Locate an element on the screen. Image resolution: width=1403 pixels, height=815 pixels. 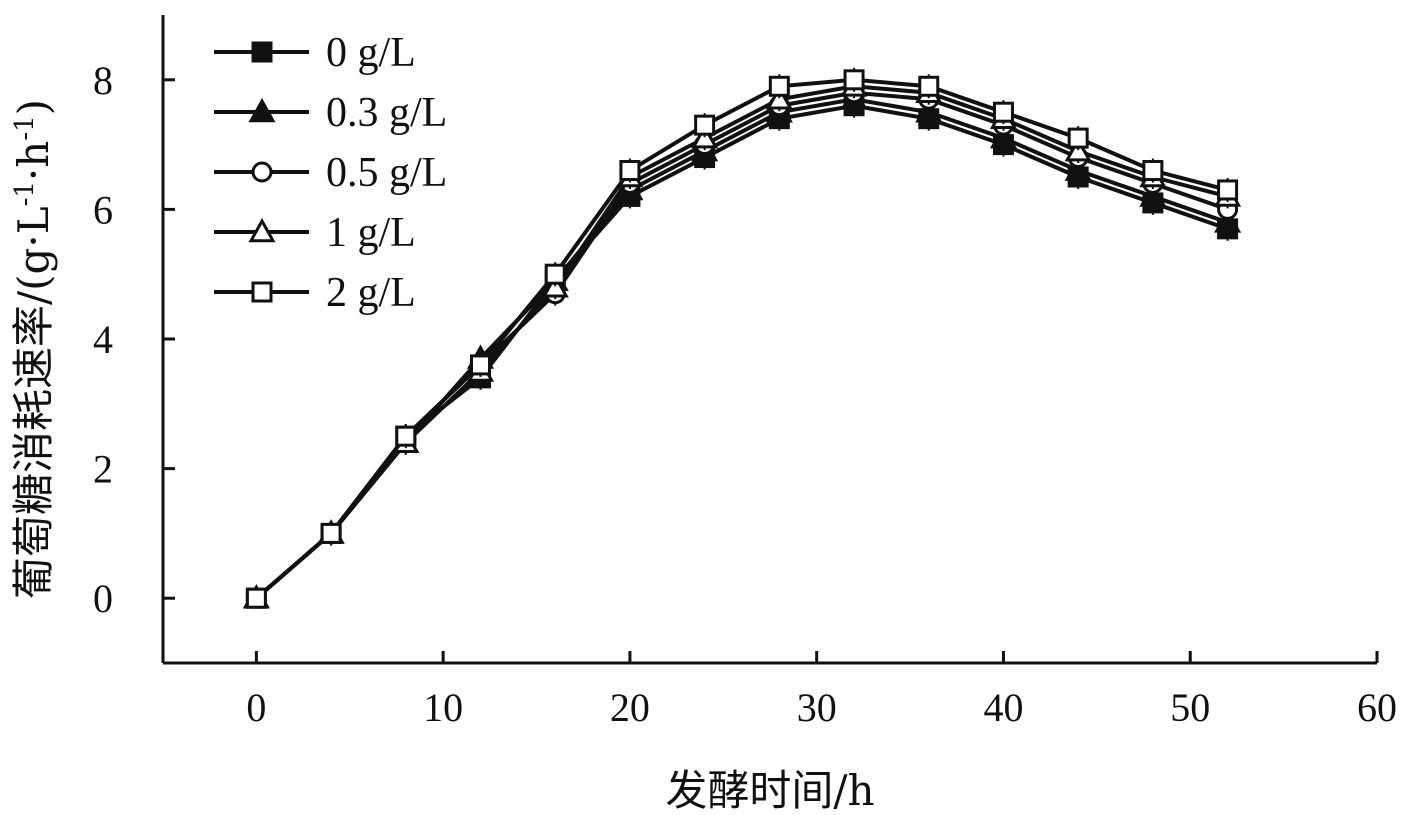
y-axis-label-main: 葡萄糖消耗速率/(g·L is located at coordinates (33, 402).